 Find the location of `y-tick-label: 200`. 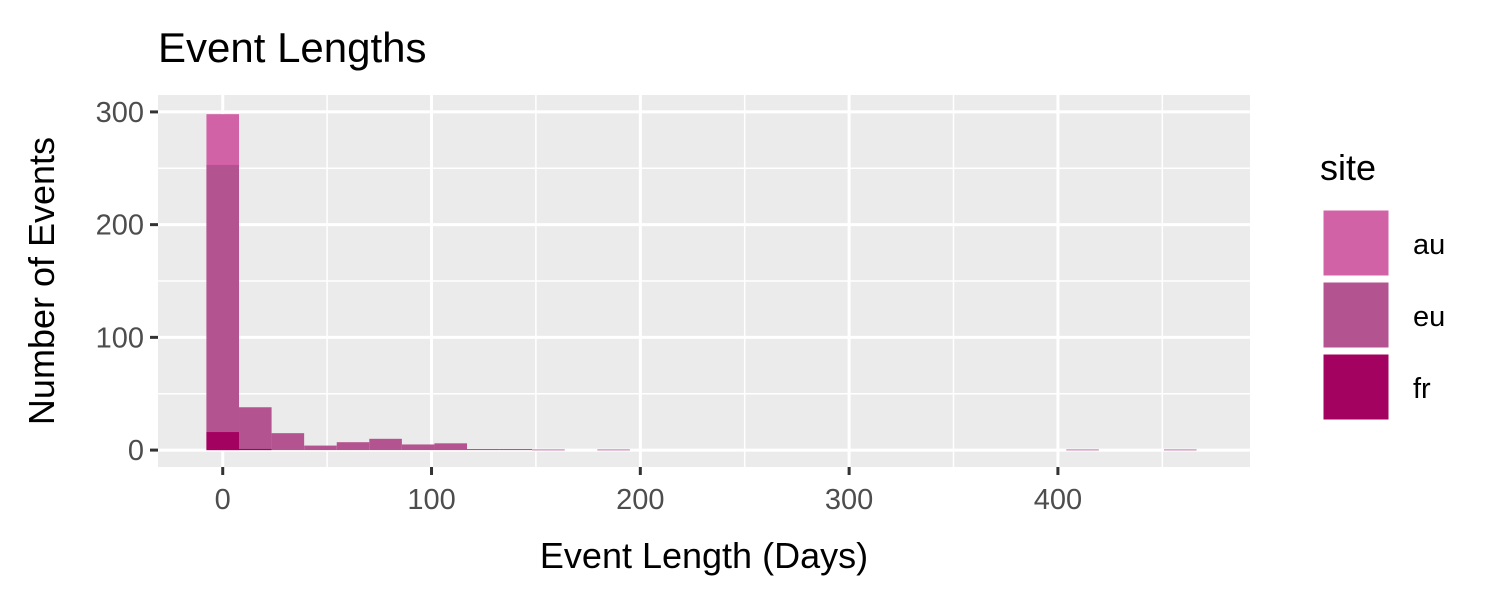

y-tick-label: 200 is located at coordinates (120, 226).